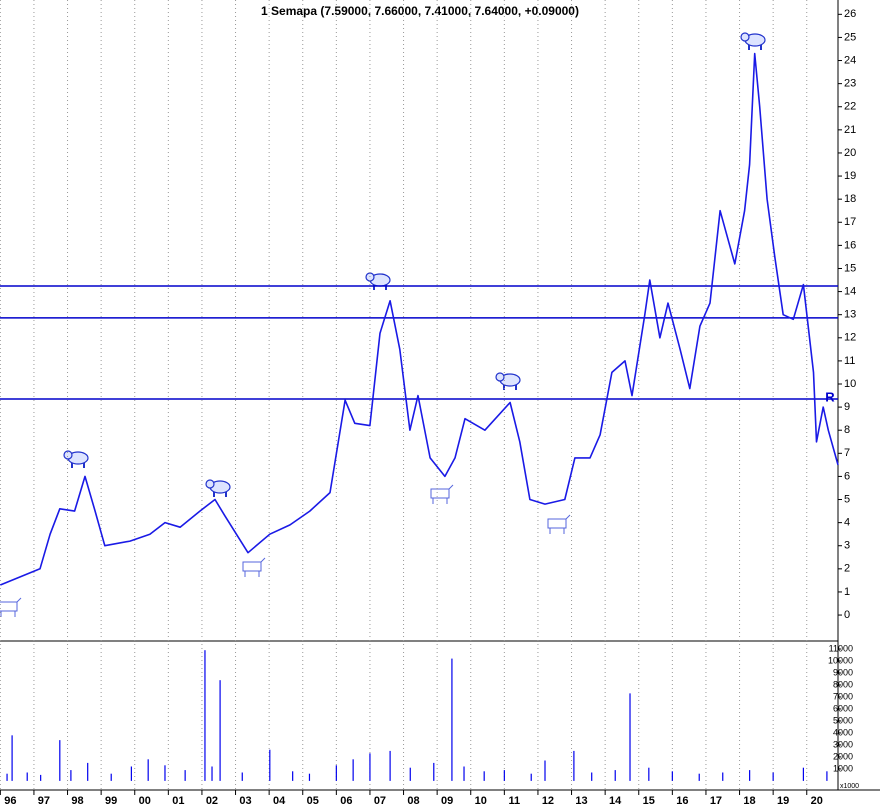 This screenshot has height=809, width=880. I want to click on volume-y-tick-label: 3000, so click(843, 744).